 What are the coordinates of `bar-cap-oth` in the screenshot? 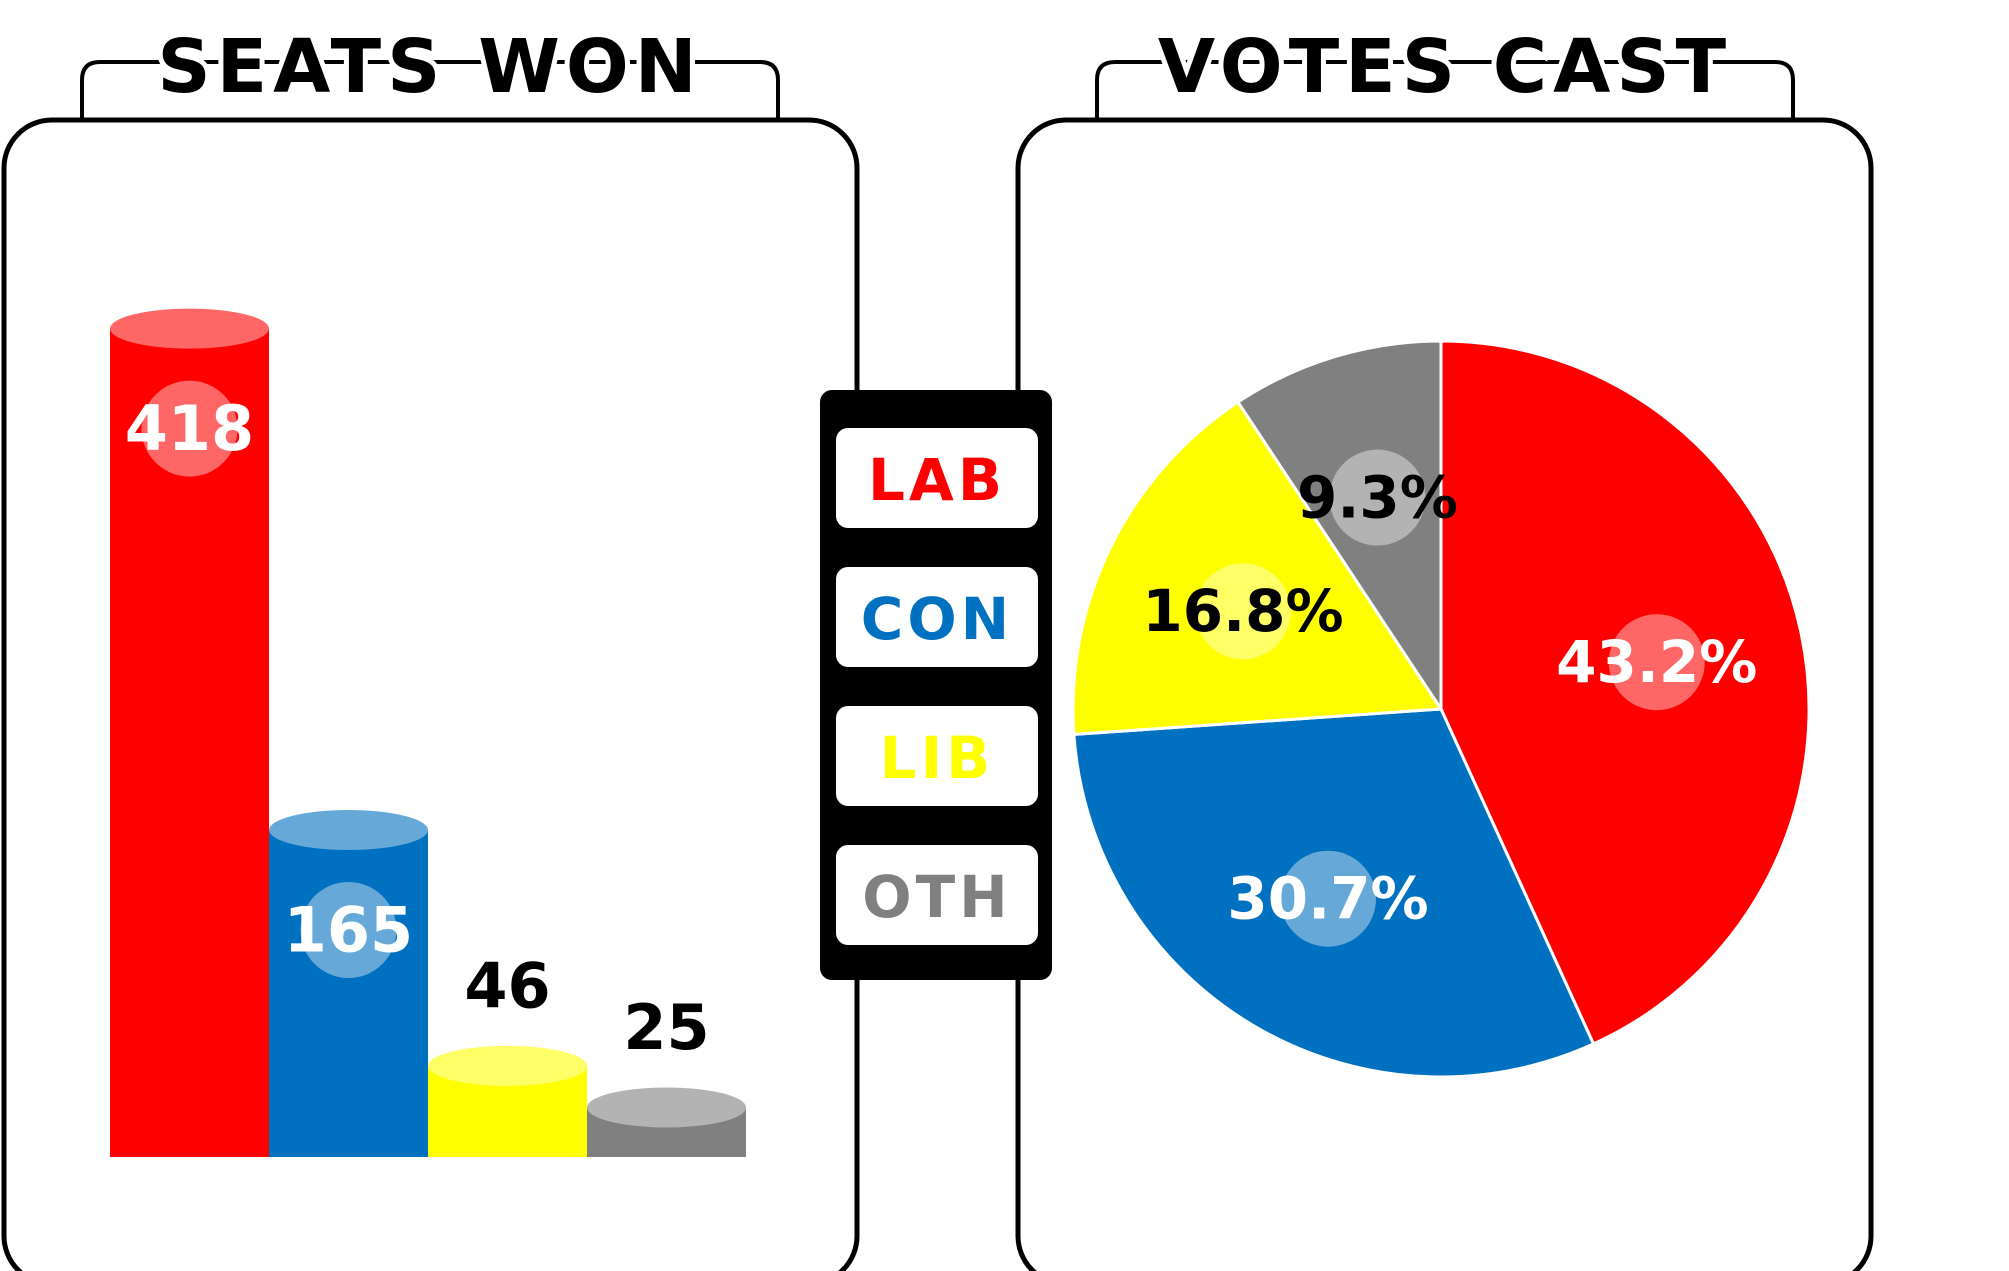 It's located at (666, 1107).